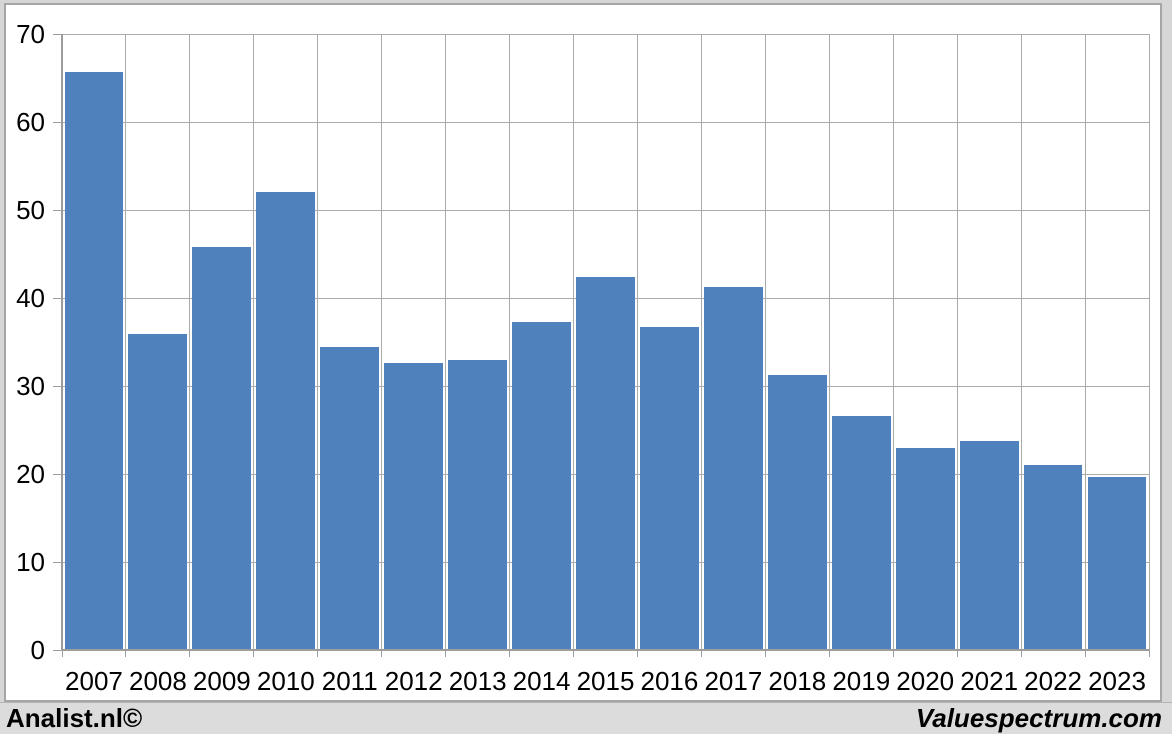 This screenshot has width=1172, height=734. I want to click on bar-2018, so click(797, 512).